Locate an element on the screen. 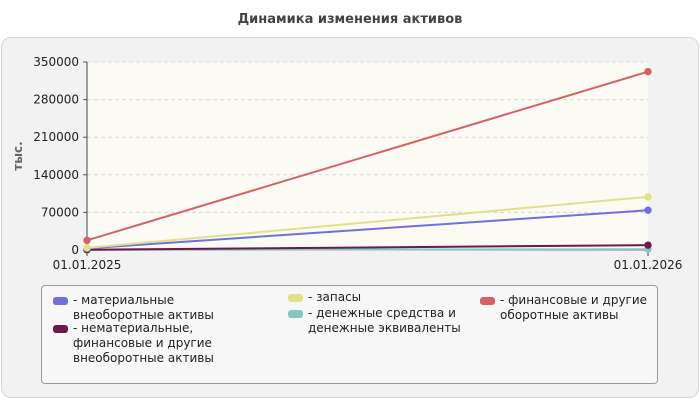  legend-swatch-inventory is located at coordinates (295, 298).